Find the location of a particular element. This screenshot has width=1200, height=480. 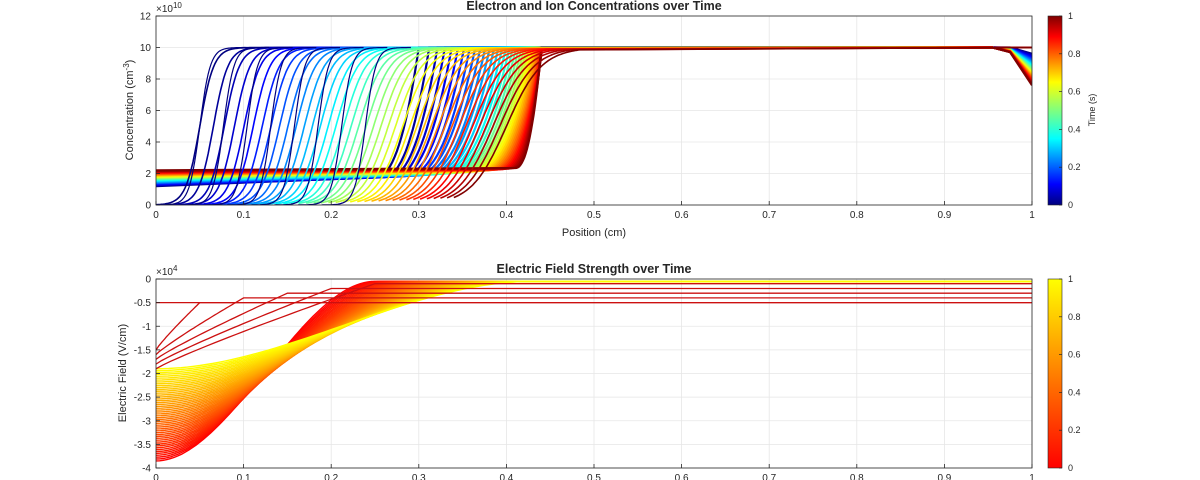

concentration-exponent-base: ×10 is located at coordinates (164, 9).